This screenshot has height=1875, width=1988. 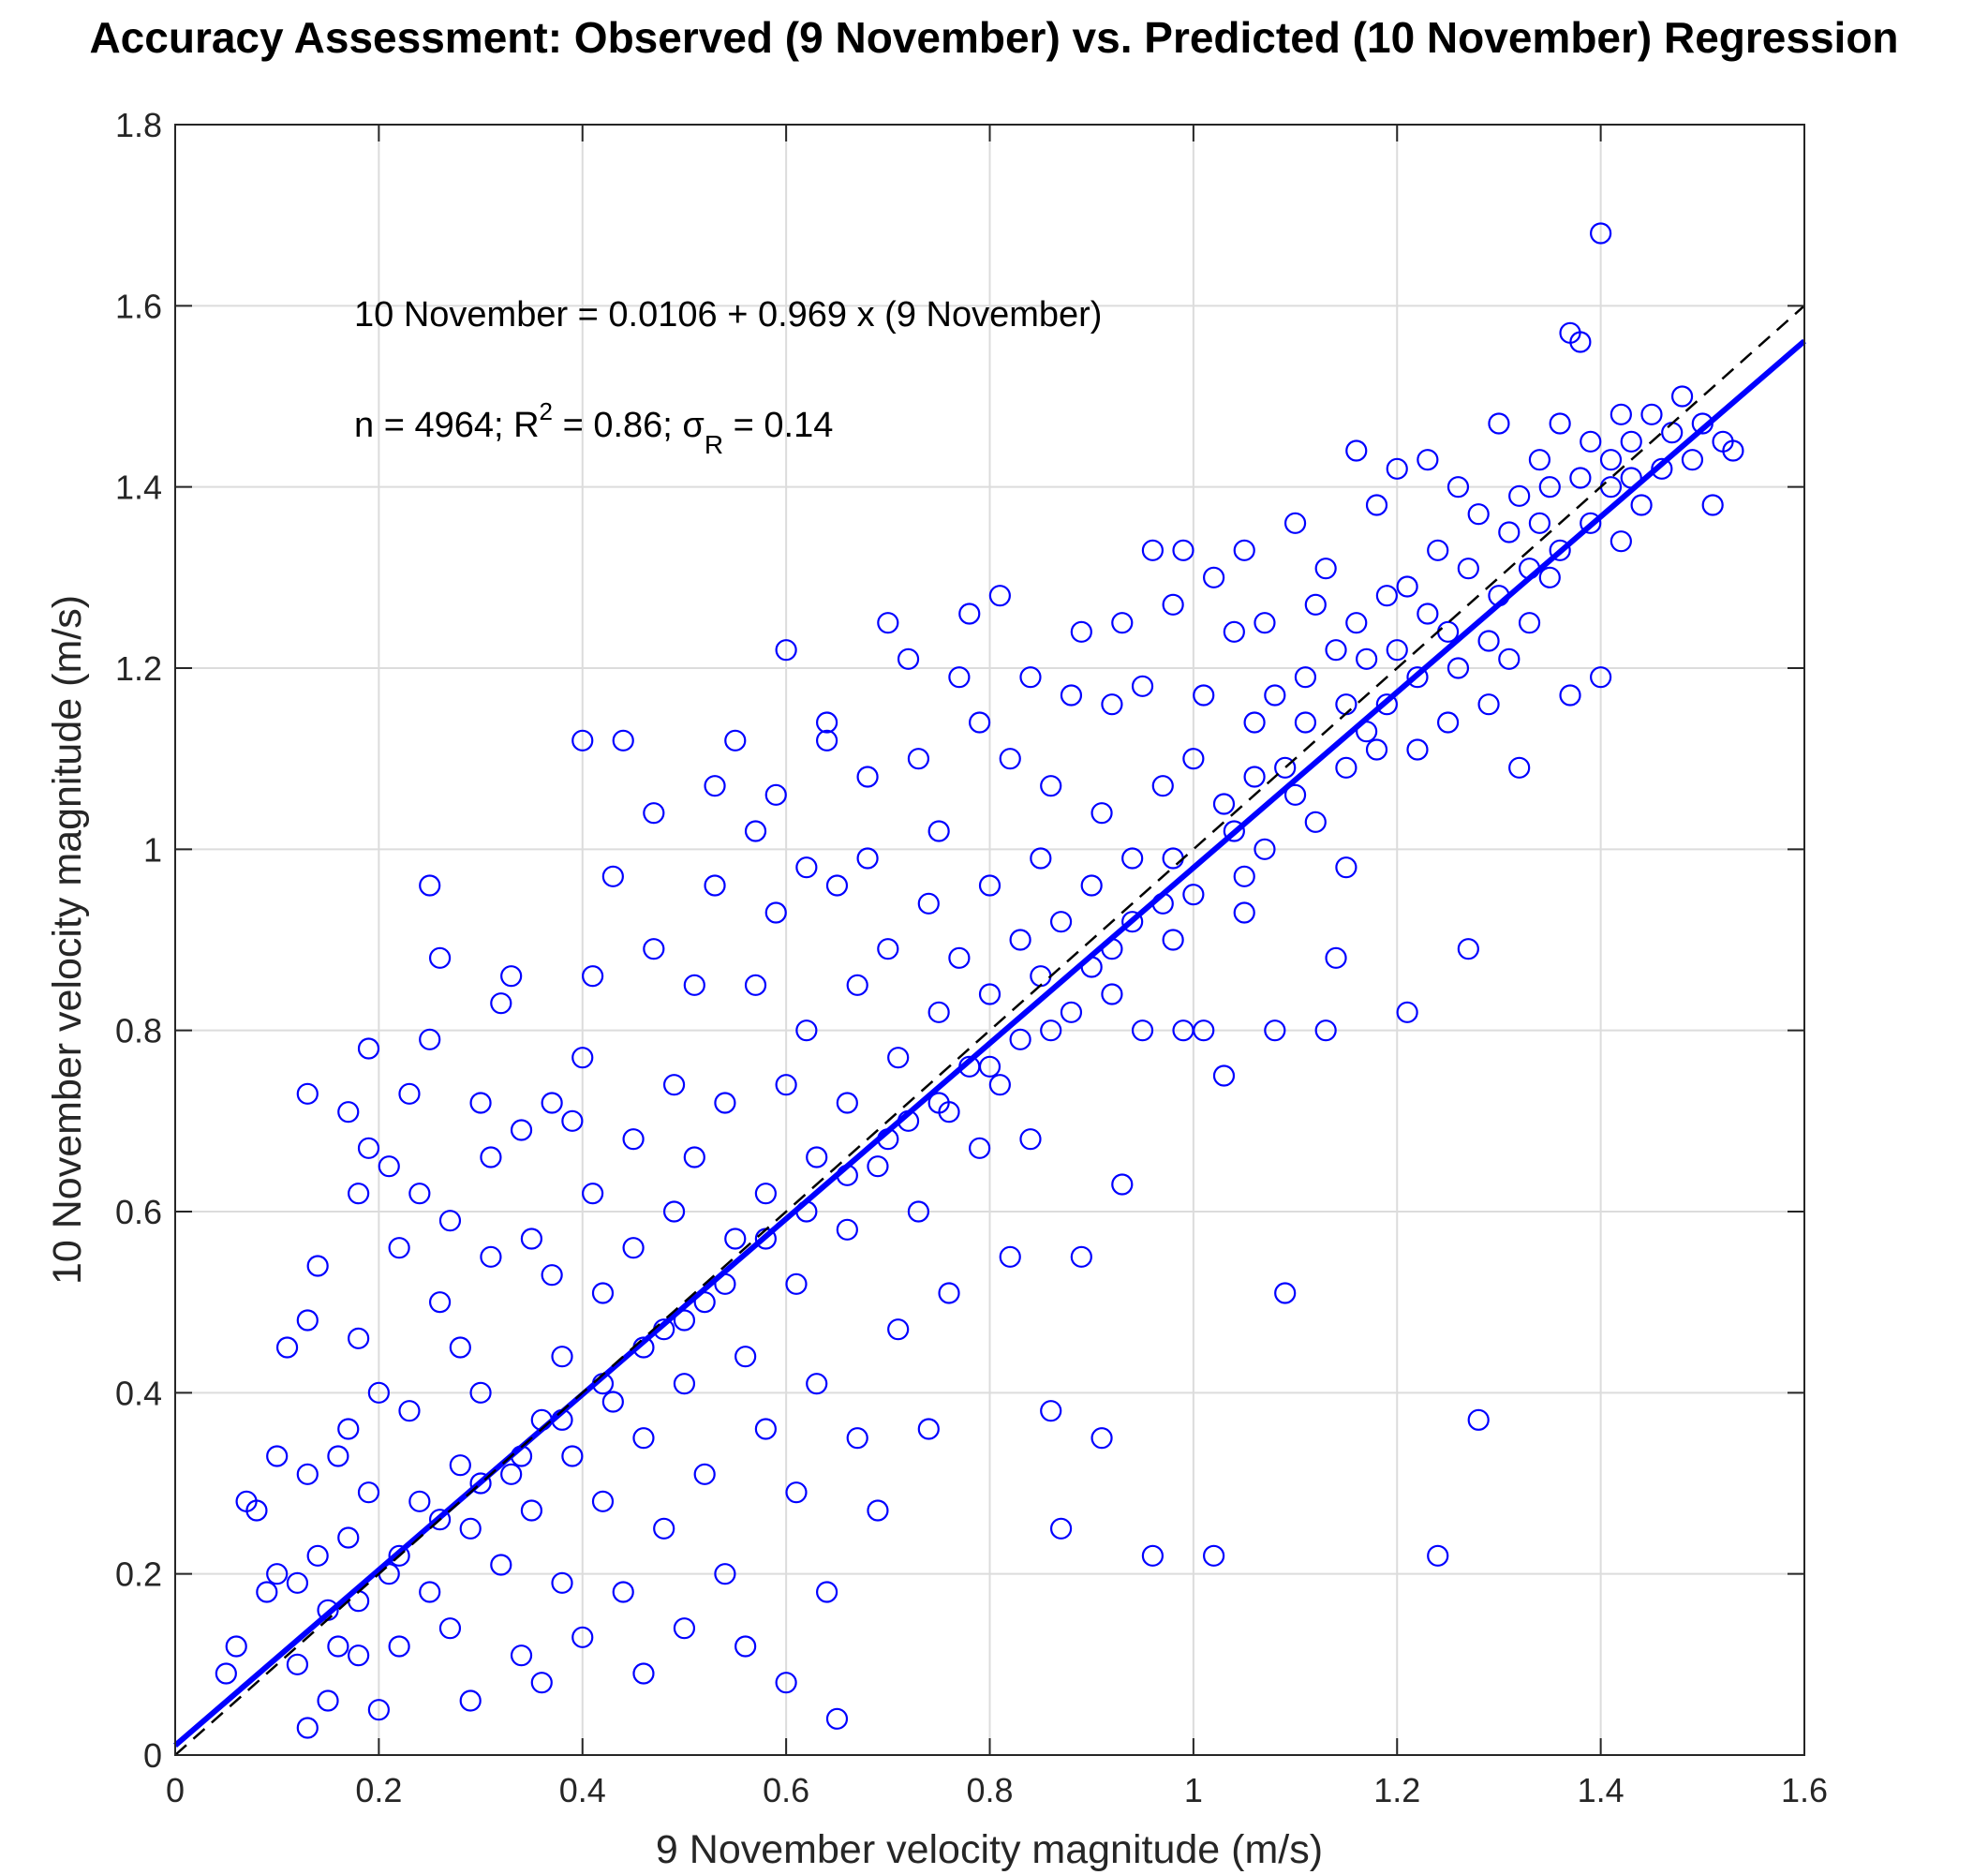 I want to click on y-tick-label: 1.2, so click(x=138, y=668).